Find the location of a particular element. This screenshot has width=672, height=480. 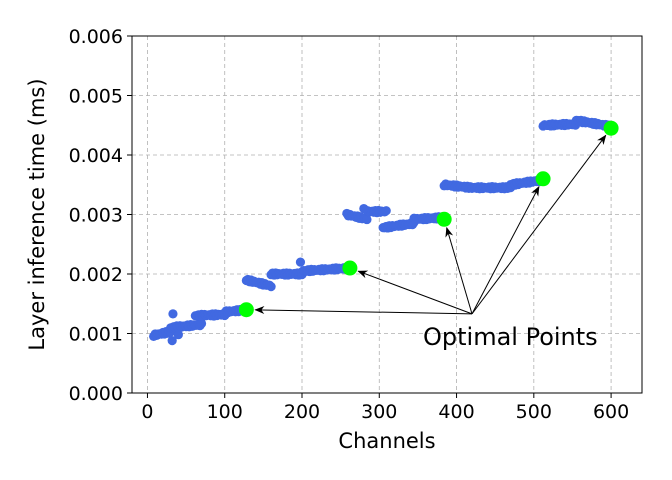

x-tick-label: 0 is located at coordinates (147, 412).